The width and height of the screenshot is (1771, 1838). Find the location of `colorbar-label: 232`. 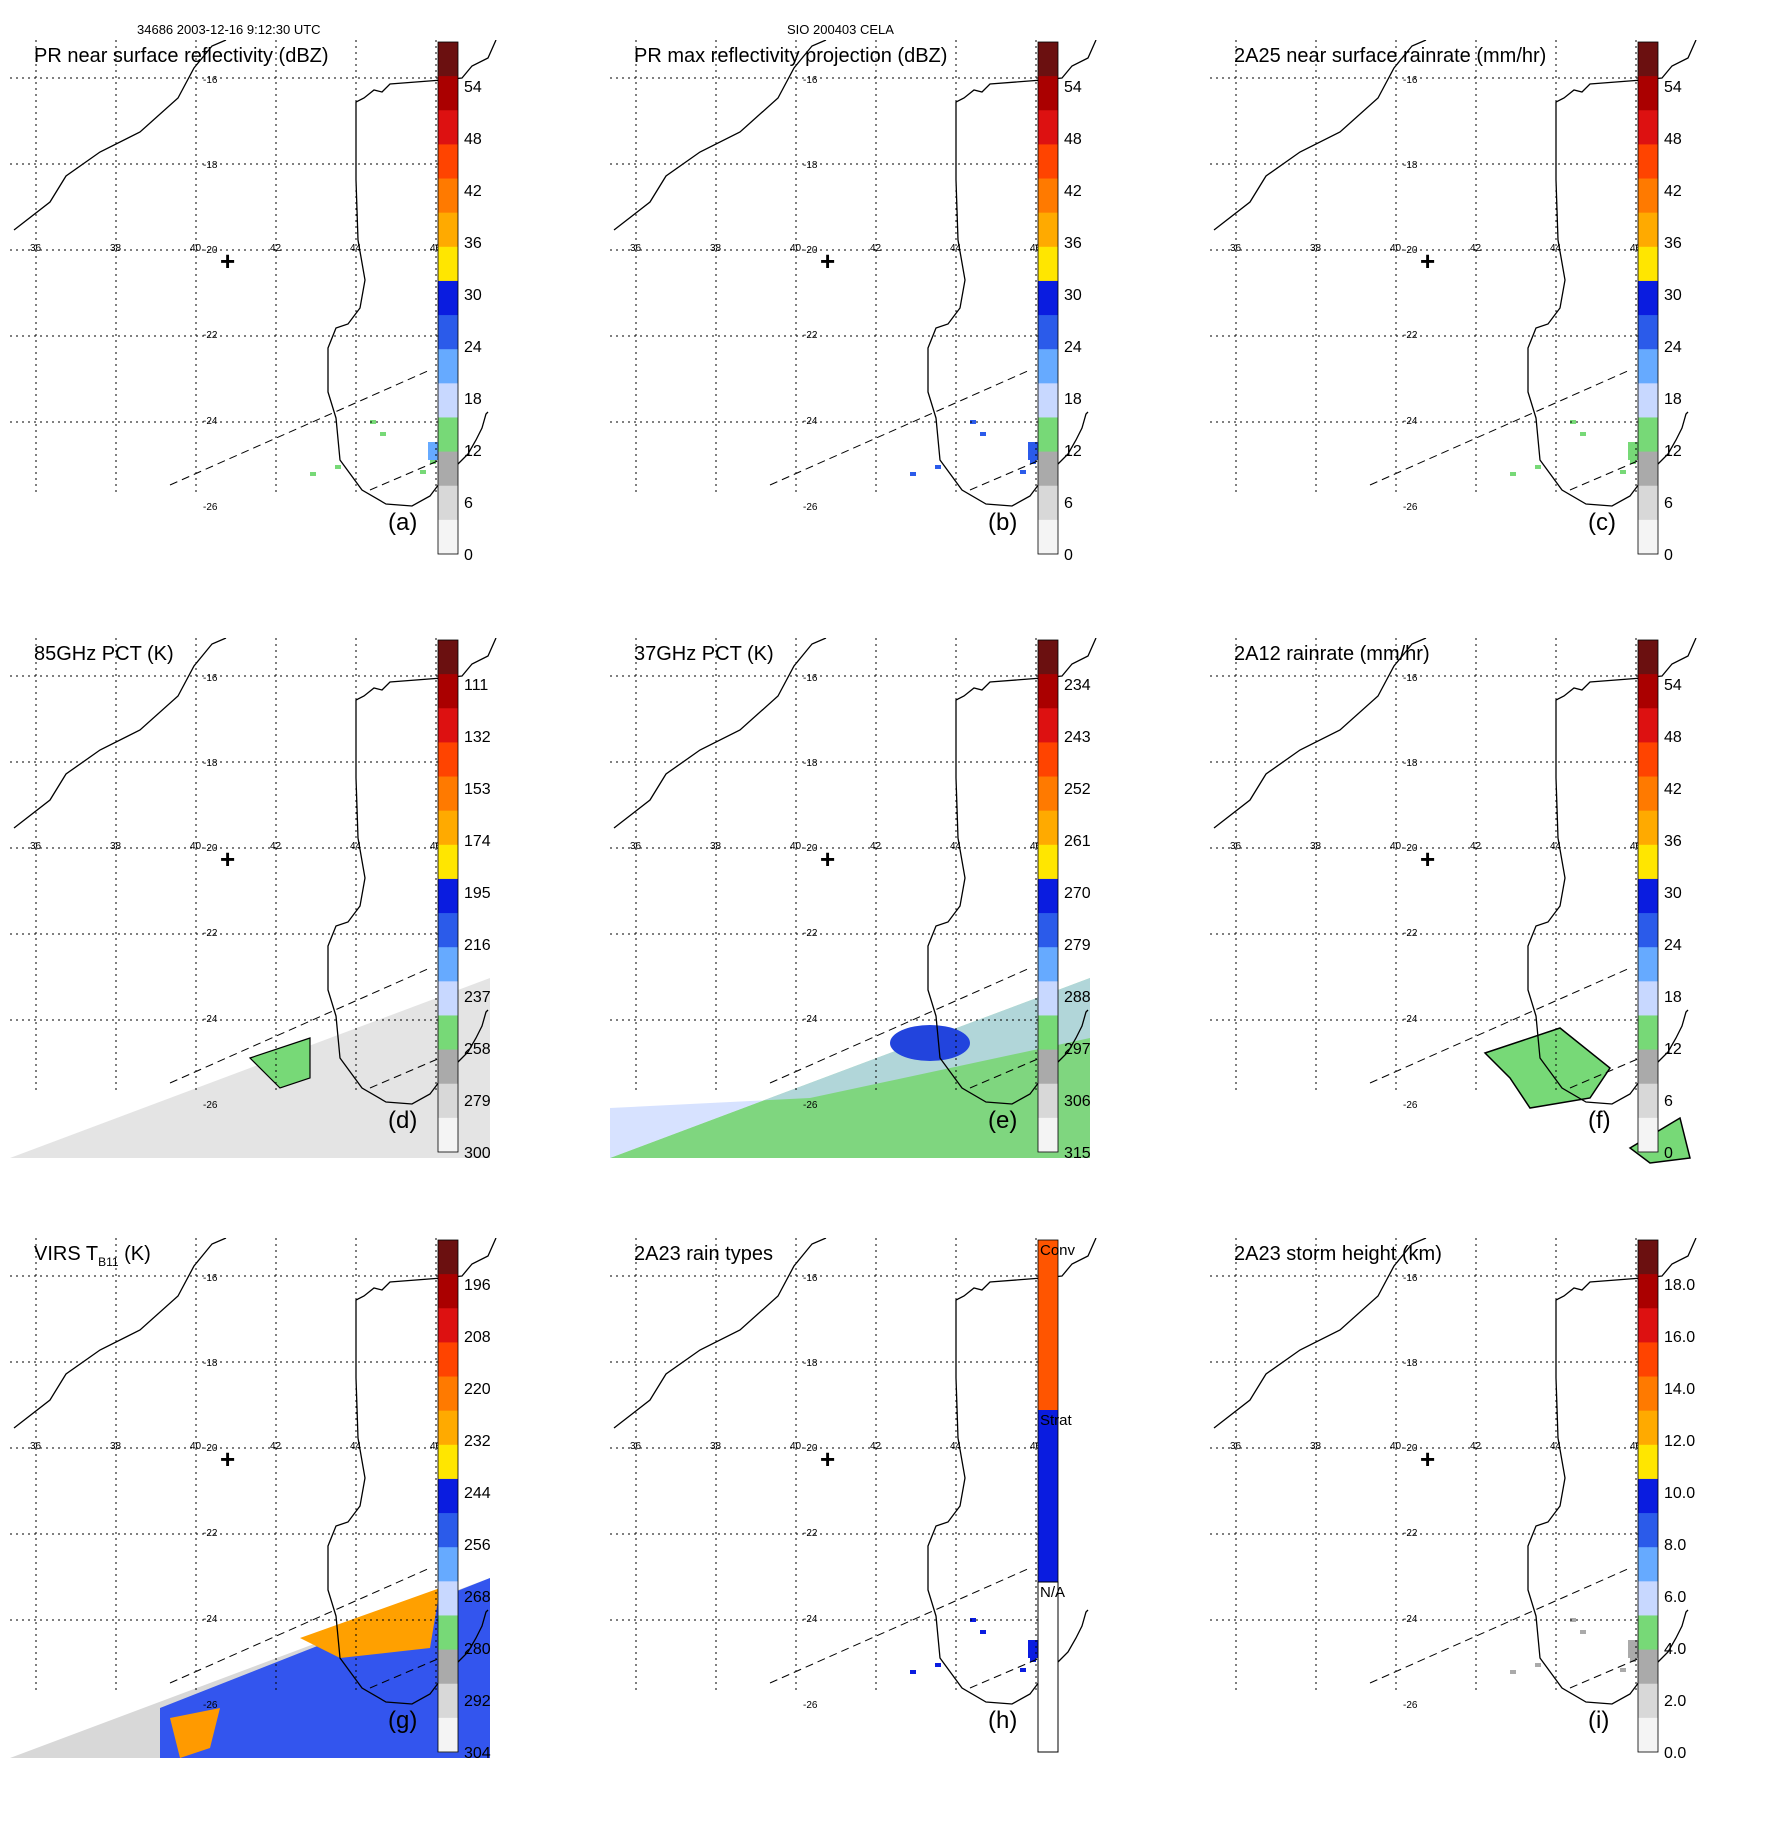

colorbar-label: 232 is located at coordinates (477, 1441).